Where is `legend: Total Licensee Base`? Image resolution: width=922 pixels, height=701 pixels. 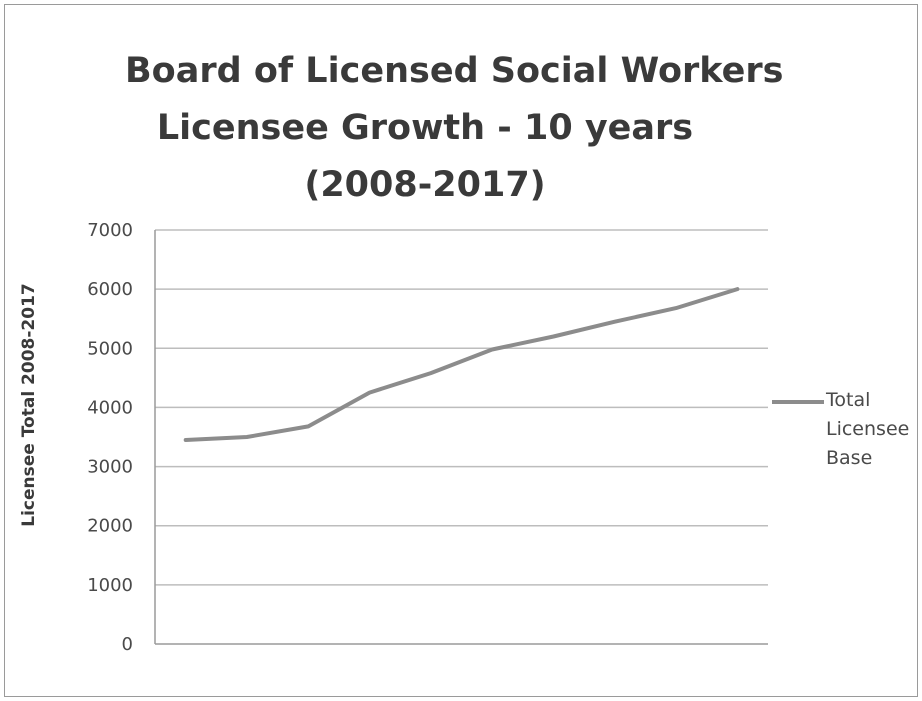
legend: Total Licensee Base is located at coordinates (843, 432).